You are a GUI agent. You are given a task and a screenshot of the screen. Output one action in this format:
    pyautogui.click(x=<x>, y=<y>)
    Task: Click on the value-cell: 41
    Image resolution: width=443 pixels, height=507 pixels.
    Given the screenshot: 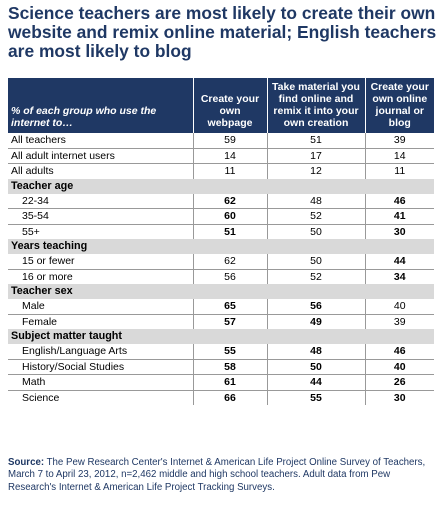 What is the action you would take?
    pyautogui.click(x=399, y=216)
    